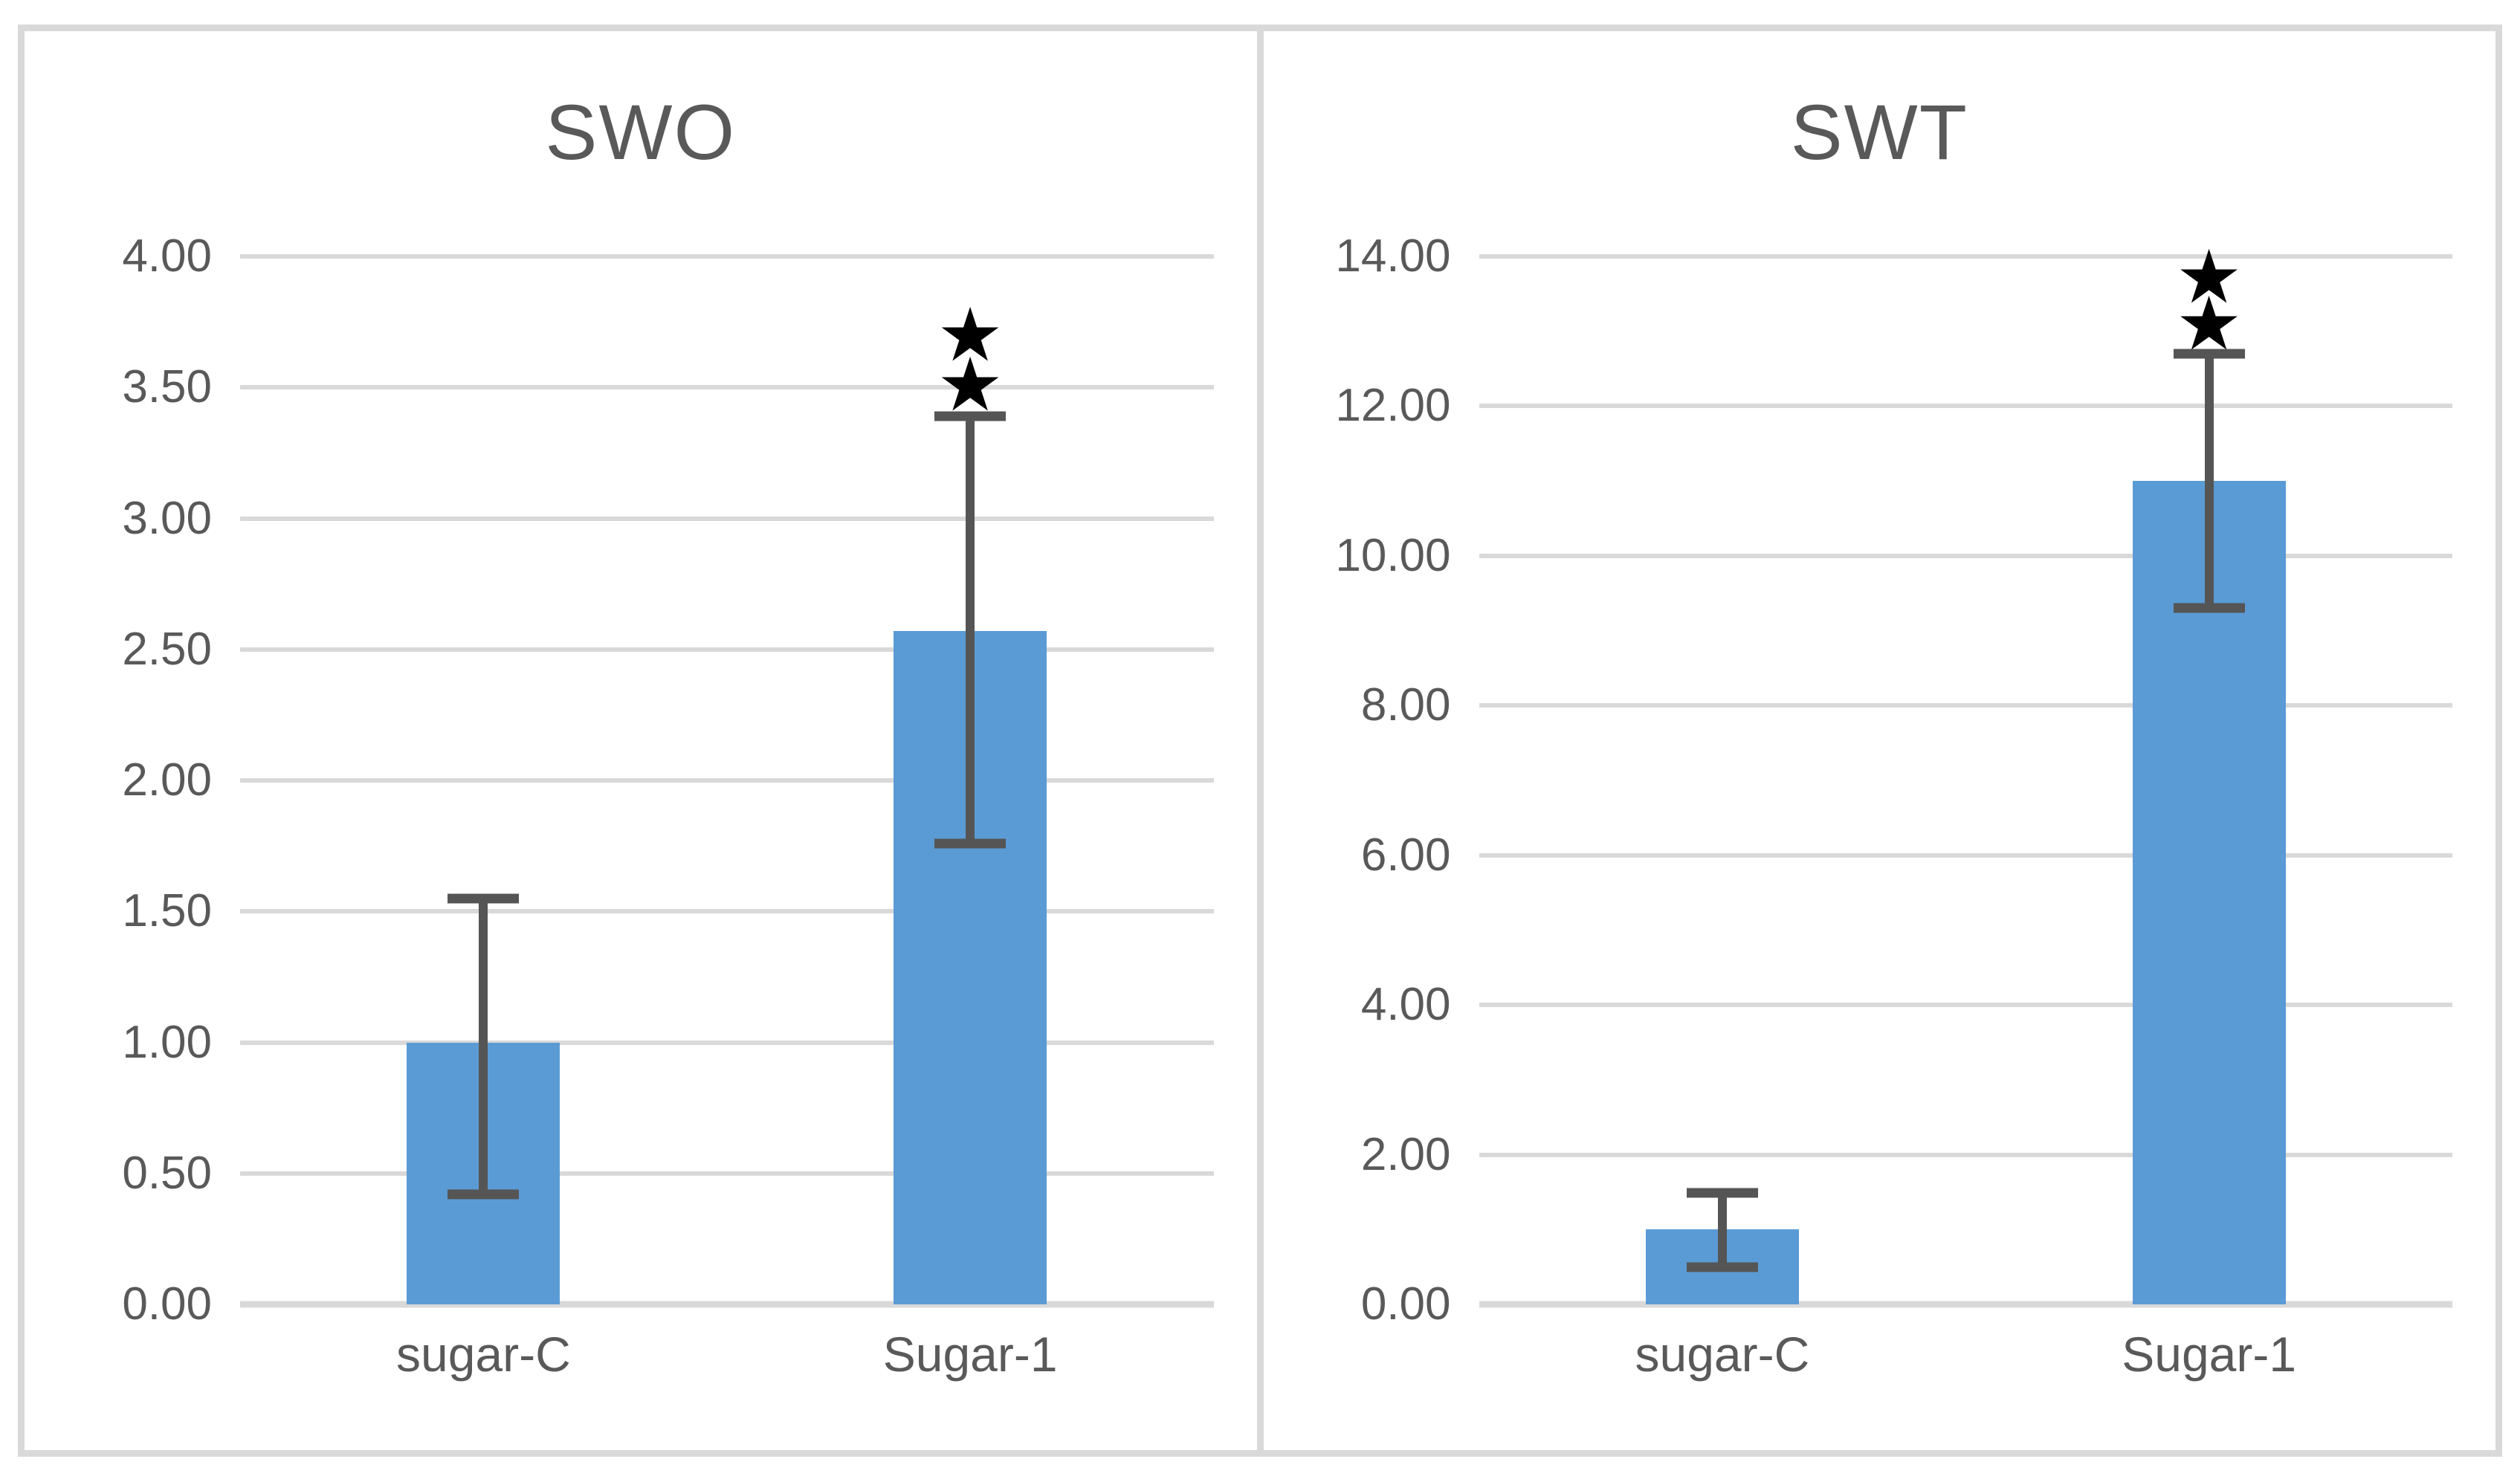  Describe the element at coordinates (167, 1173) in the screenshot. I see `y-tick-label: 0.50` at that location.